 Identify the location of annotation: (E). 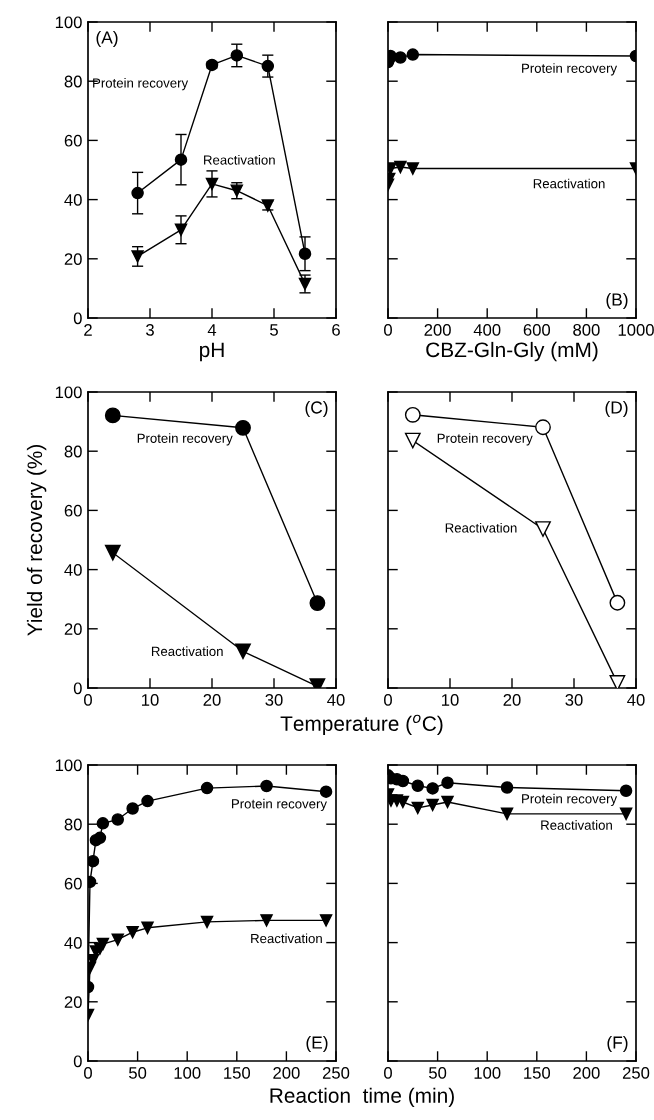
(317, 1044).